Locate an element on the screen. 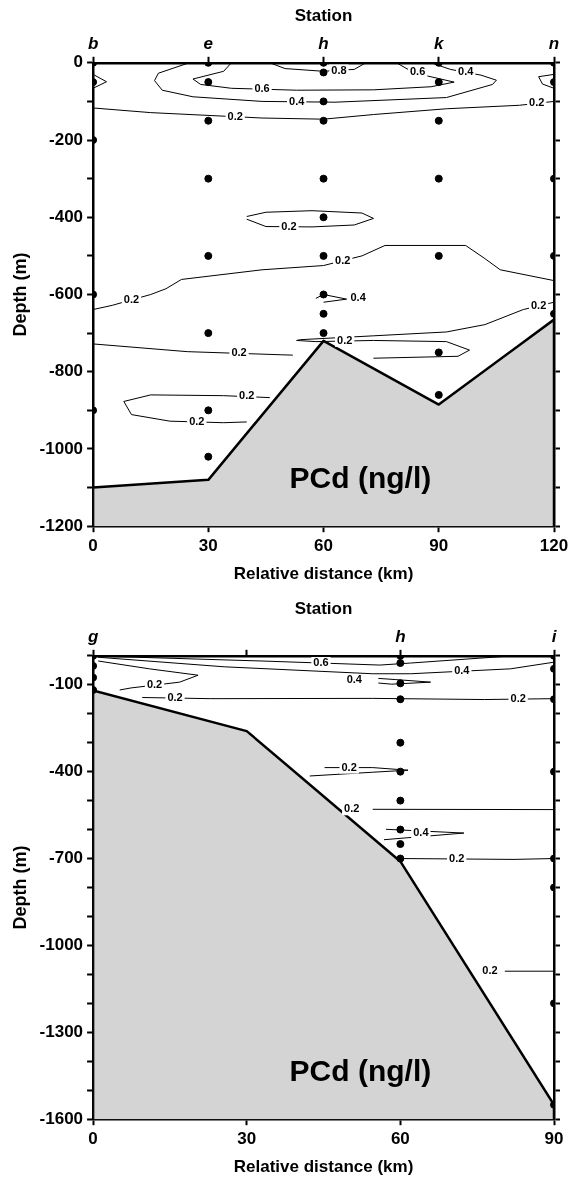  y-tick-label: -1200 is located at coordinates (61, 525).